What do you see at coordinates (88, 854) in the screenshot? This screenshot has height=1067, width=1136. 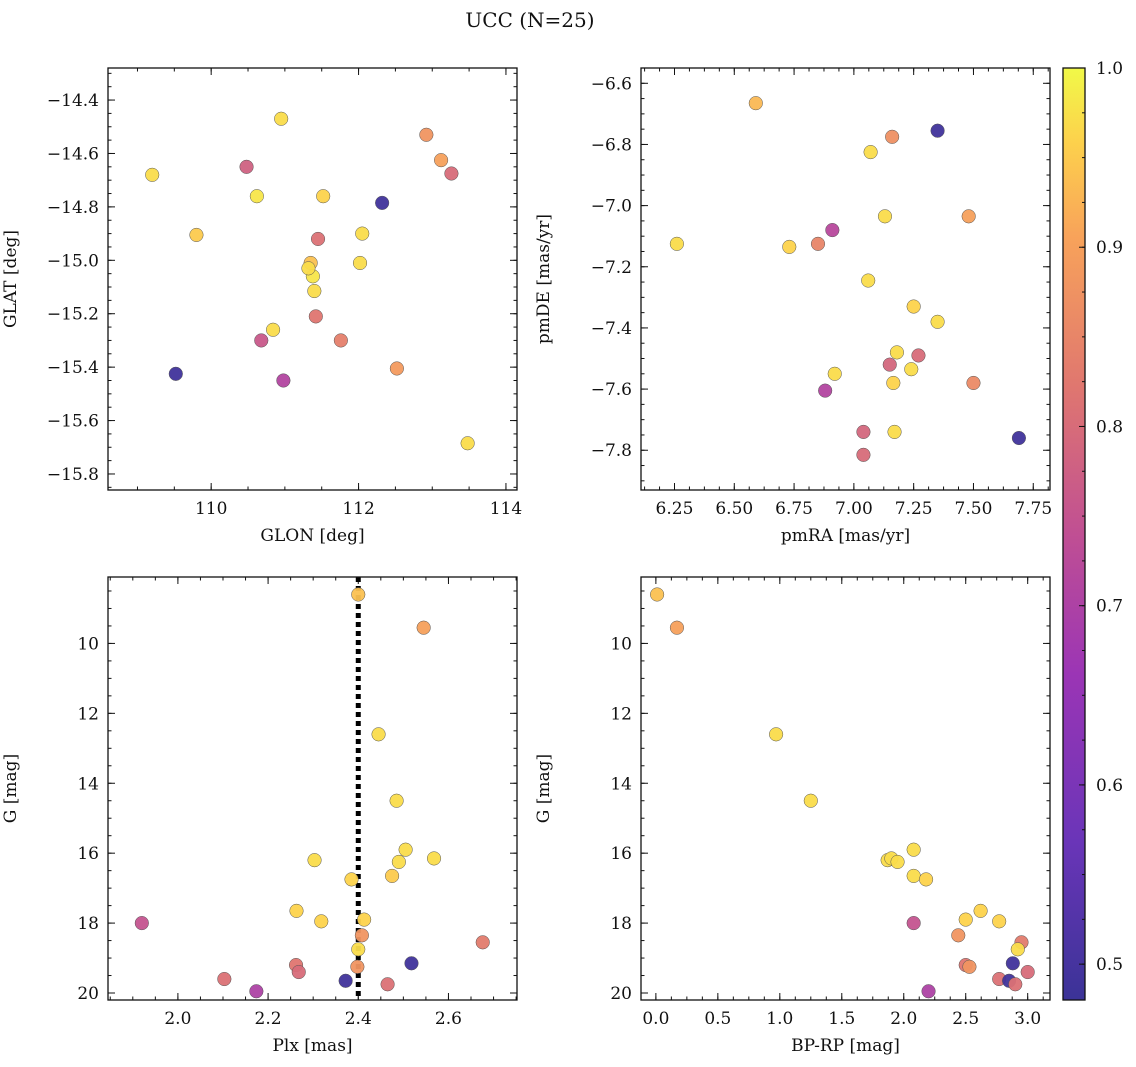 I see `y-tick-label: 16` at bounding box center [88, 854].